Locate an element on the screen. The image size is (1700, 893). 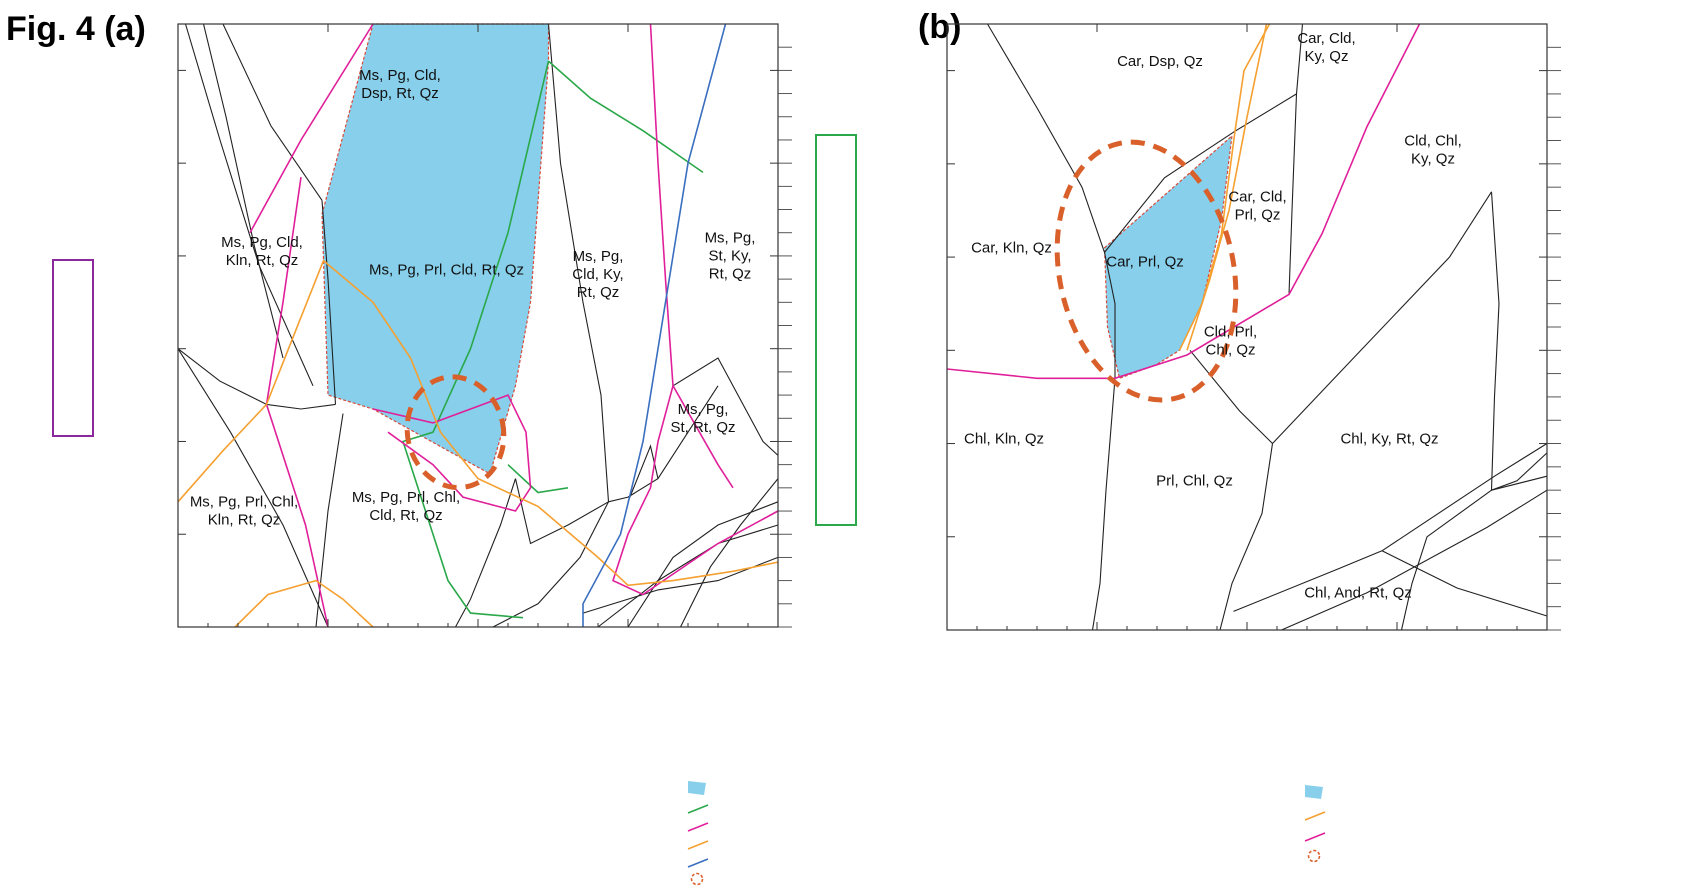
field-label: Chl, Kln, Qz is located at coordinates (1004, 439).